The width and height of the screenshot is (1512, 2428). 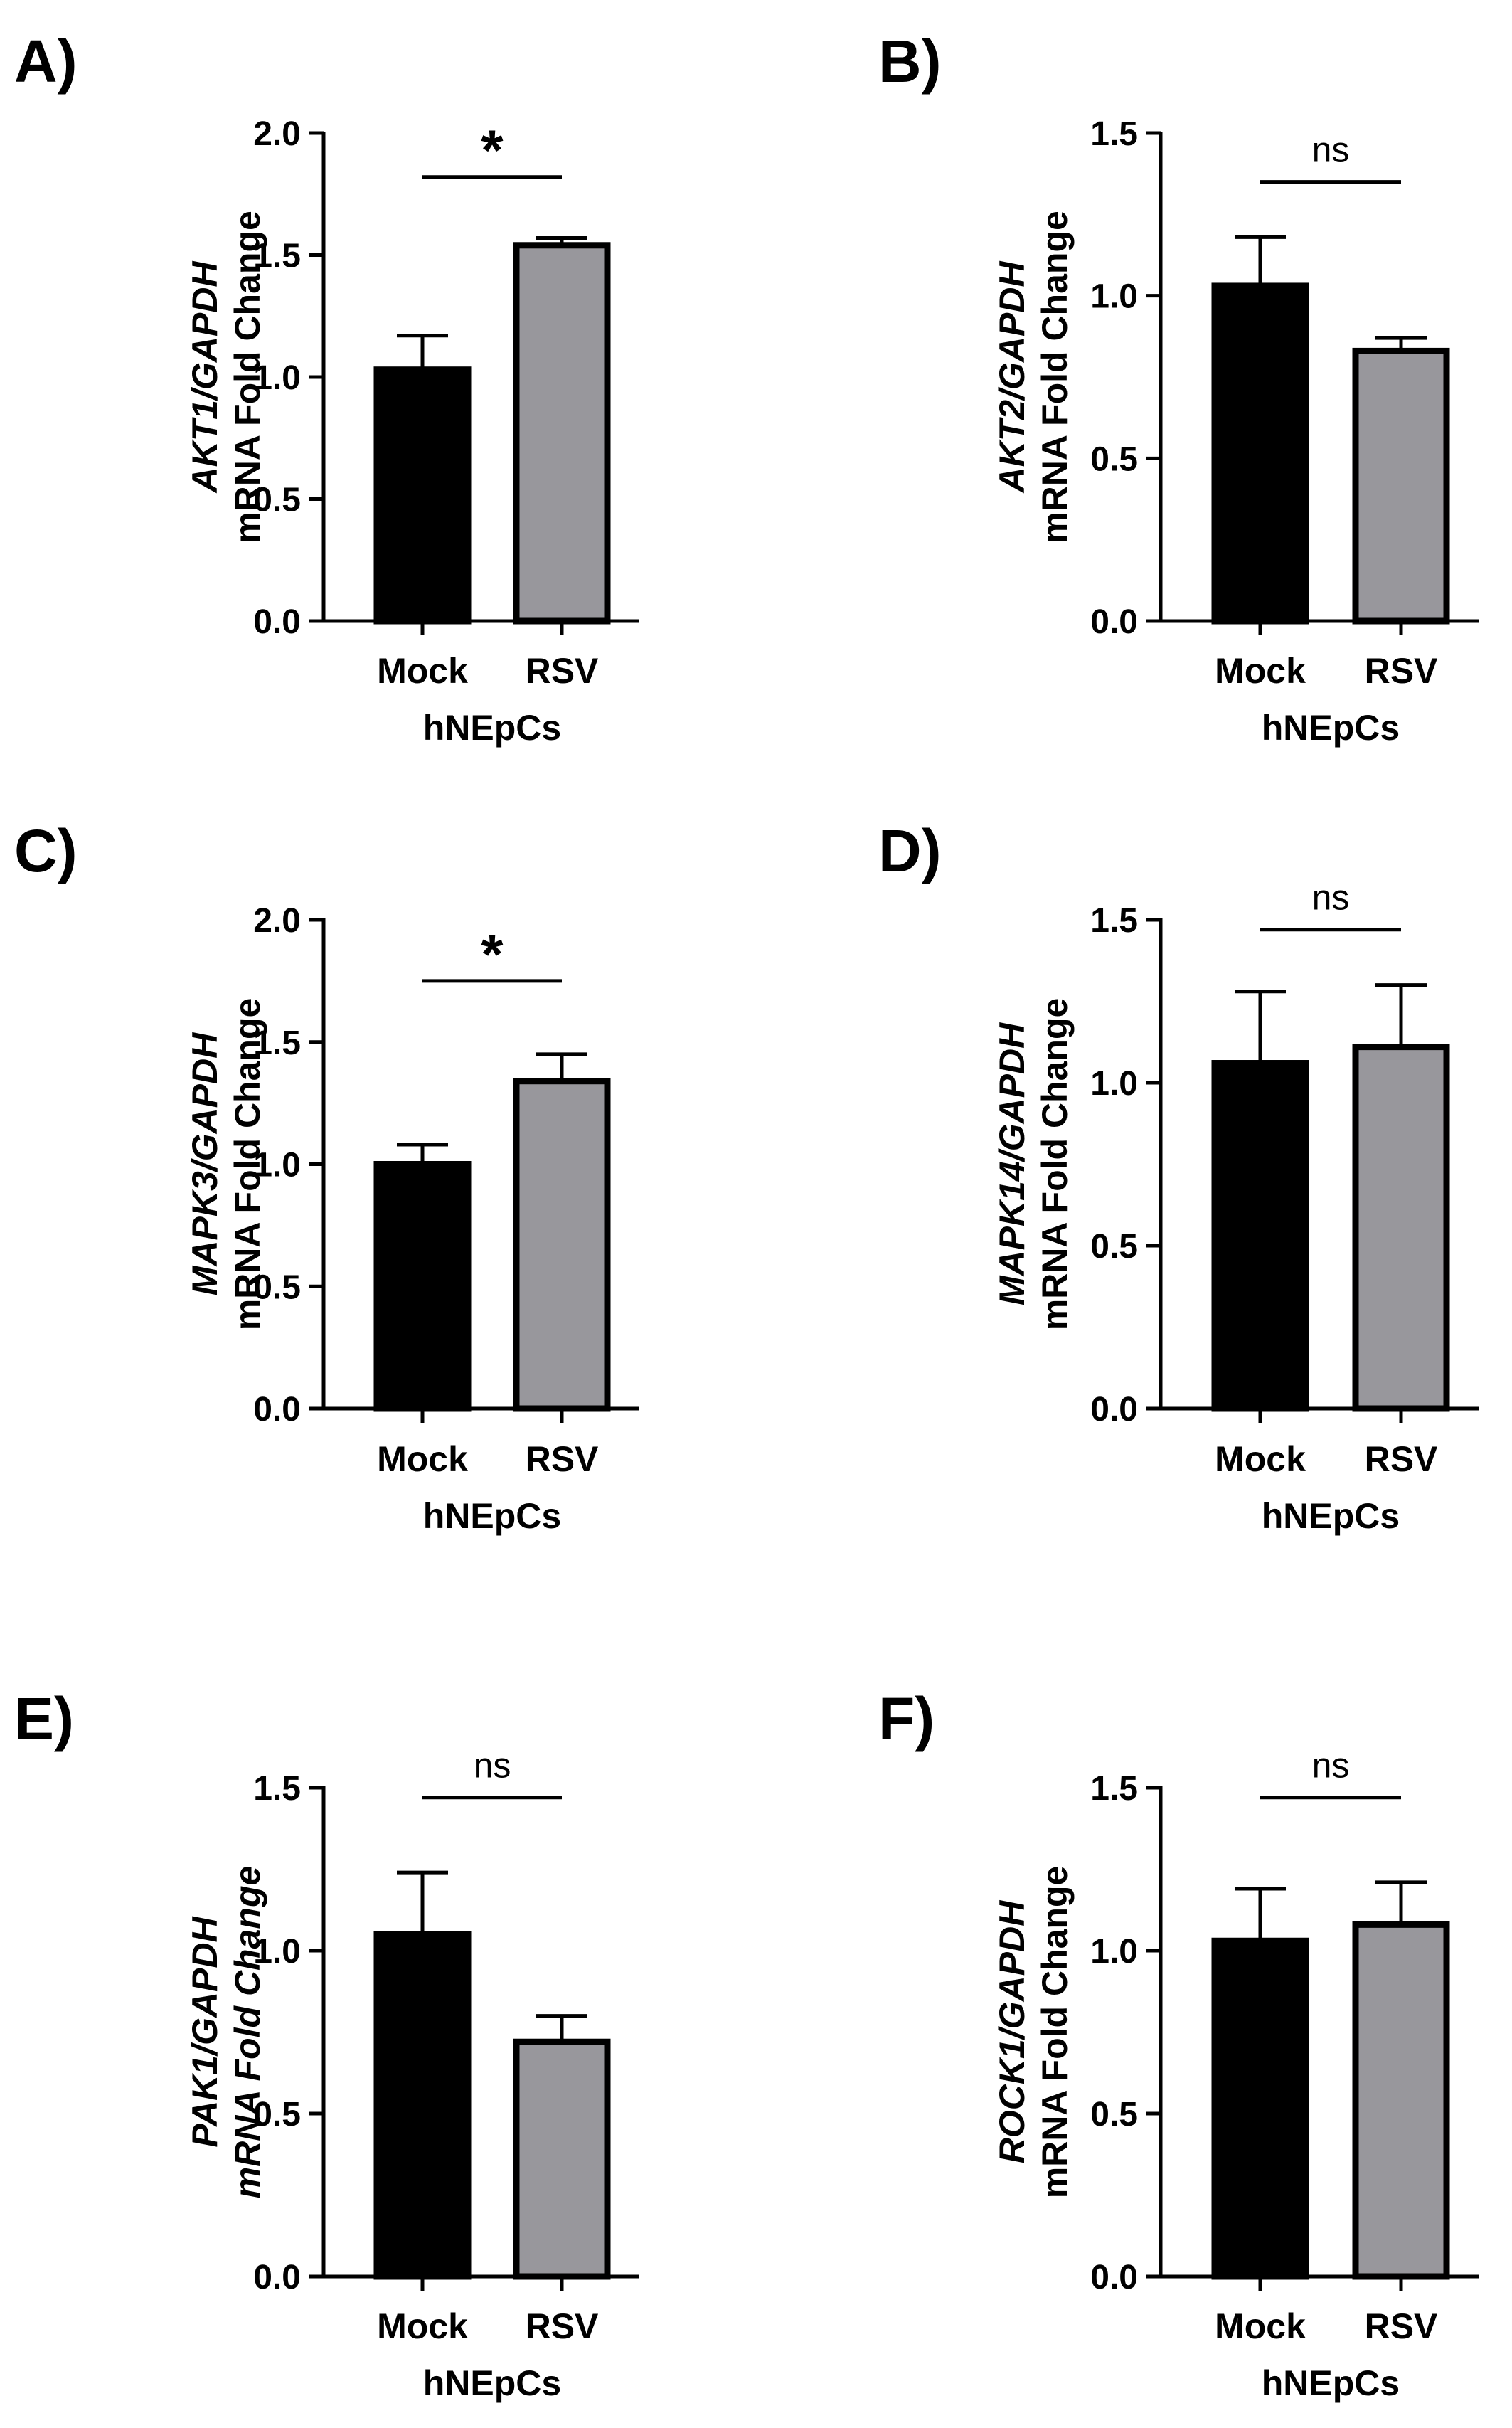 I want to click on y-axis-title-gene: MAPK14/GAPDH, so click(x=1012, y=1163).